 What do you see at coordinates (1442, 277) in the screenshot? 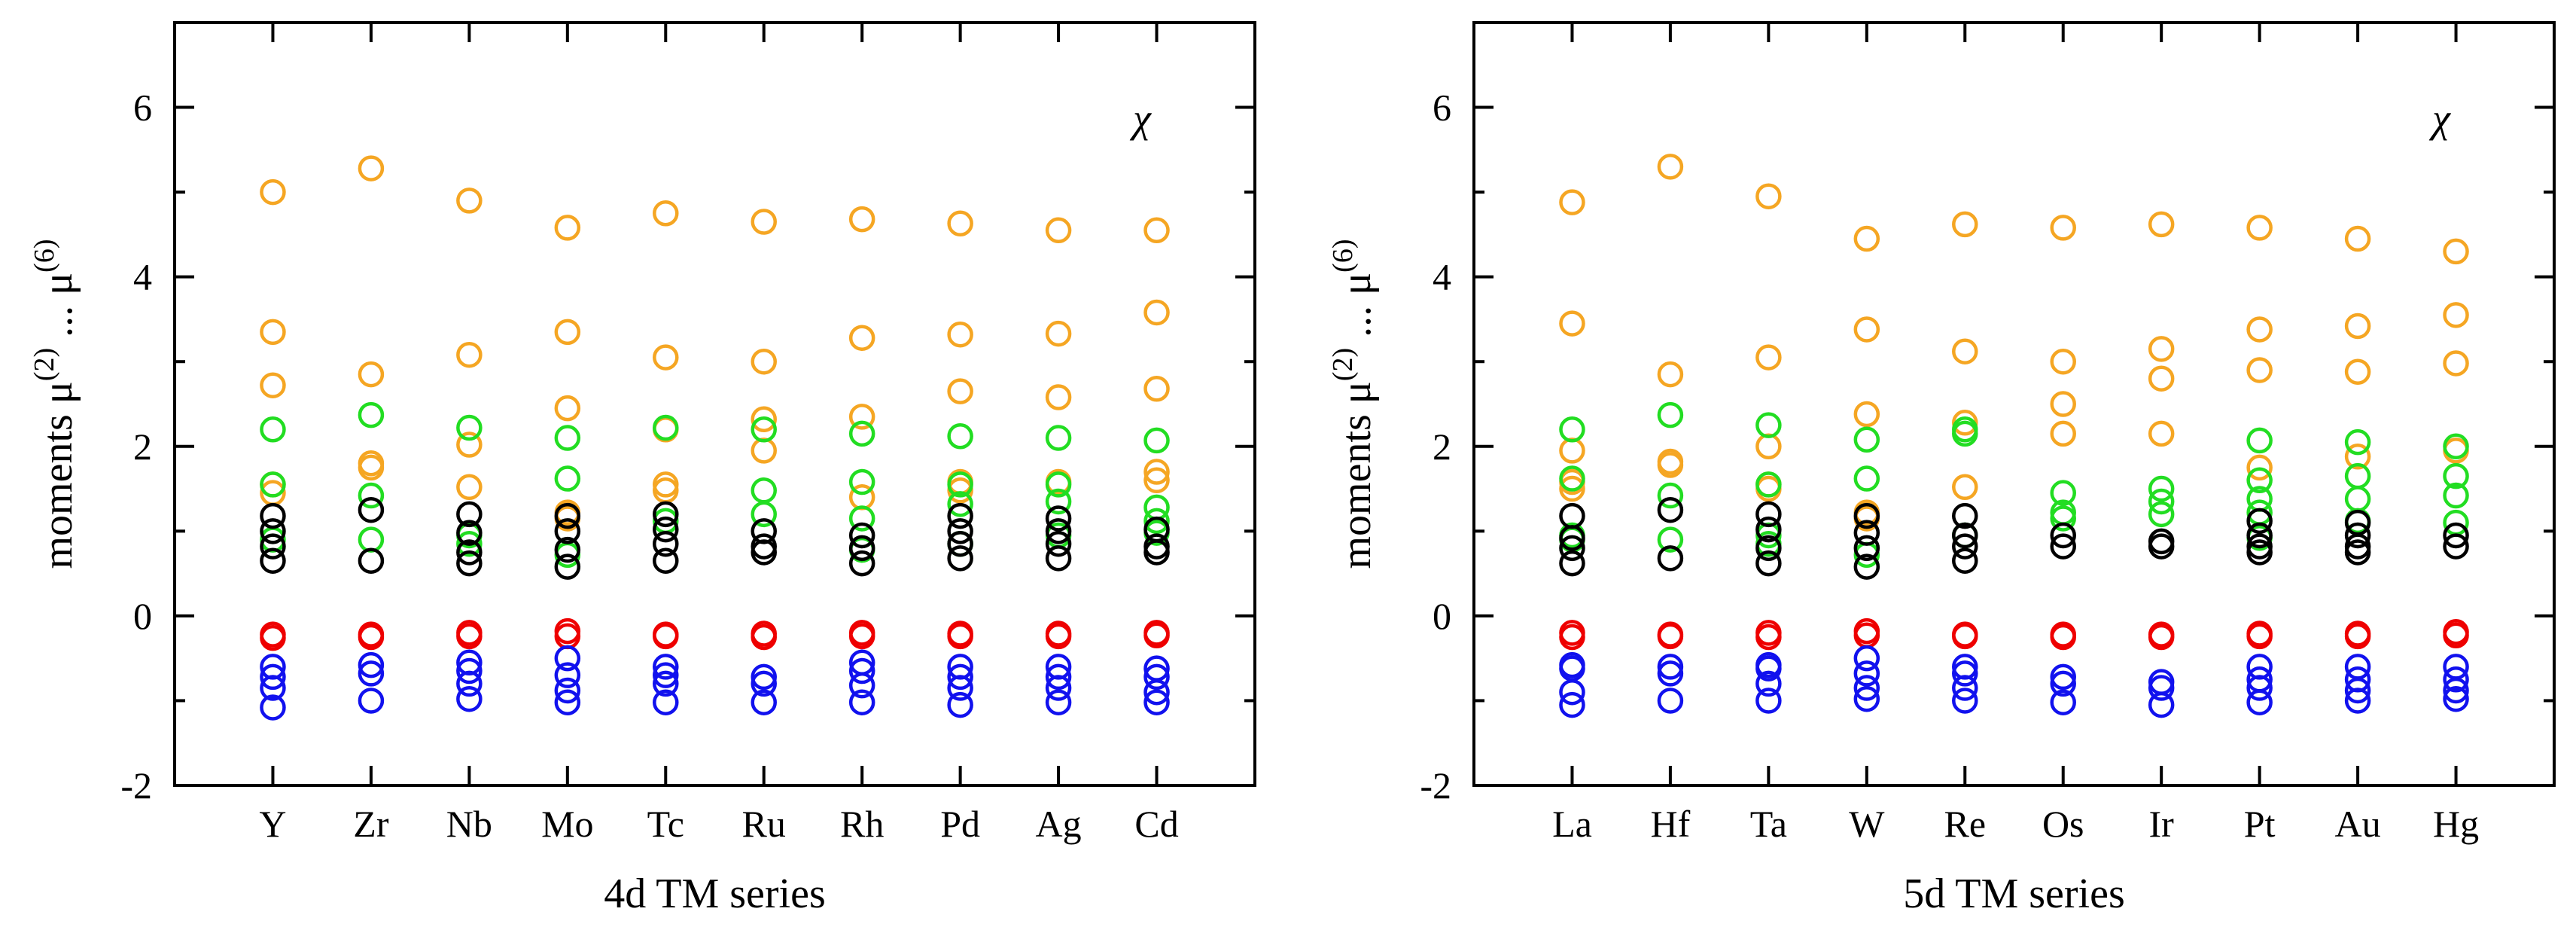
I see `right-y-tick-label: 4` at bounding box center [1442, 277].